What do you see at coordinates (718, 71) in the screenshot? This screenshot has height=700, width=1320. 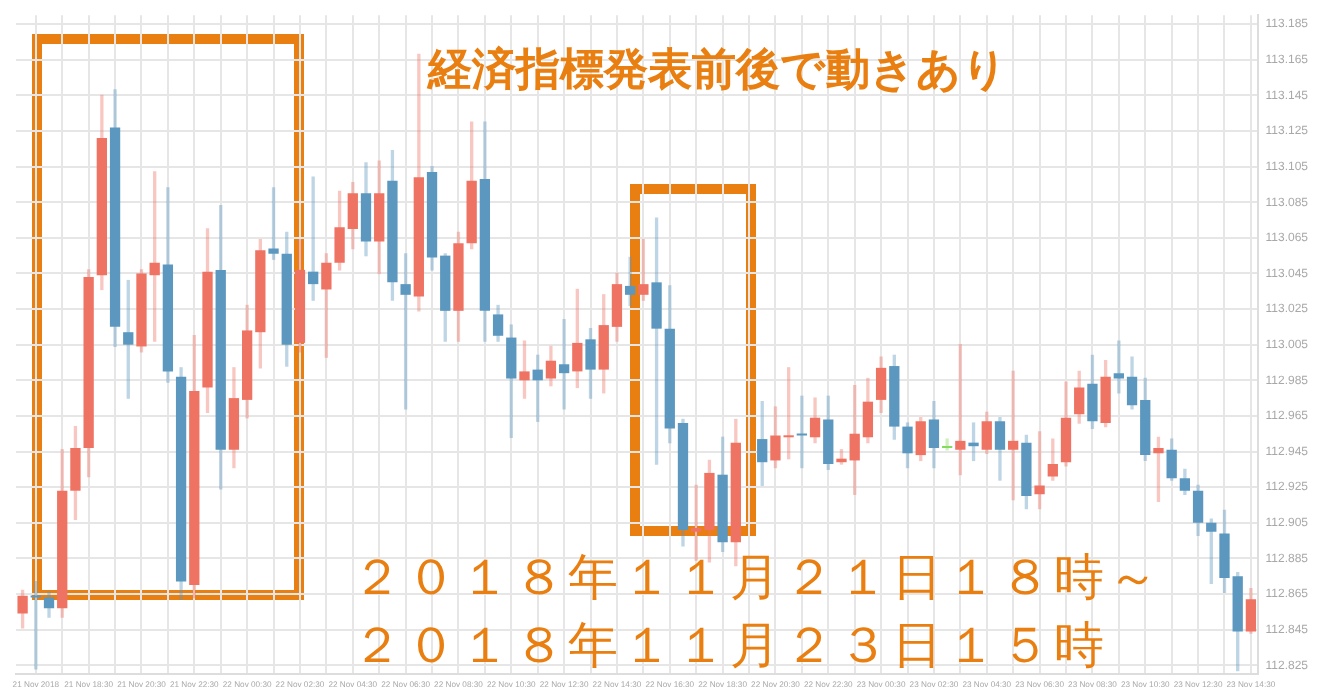 I see `text: 経済指標発表前後で動きあり` at bounding box center [718, 71].